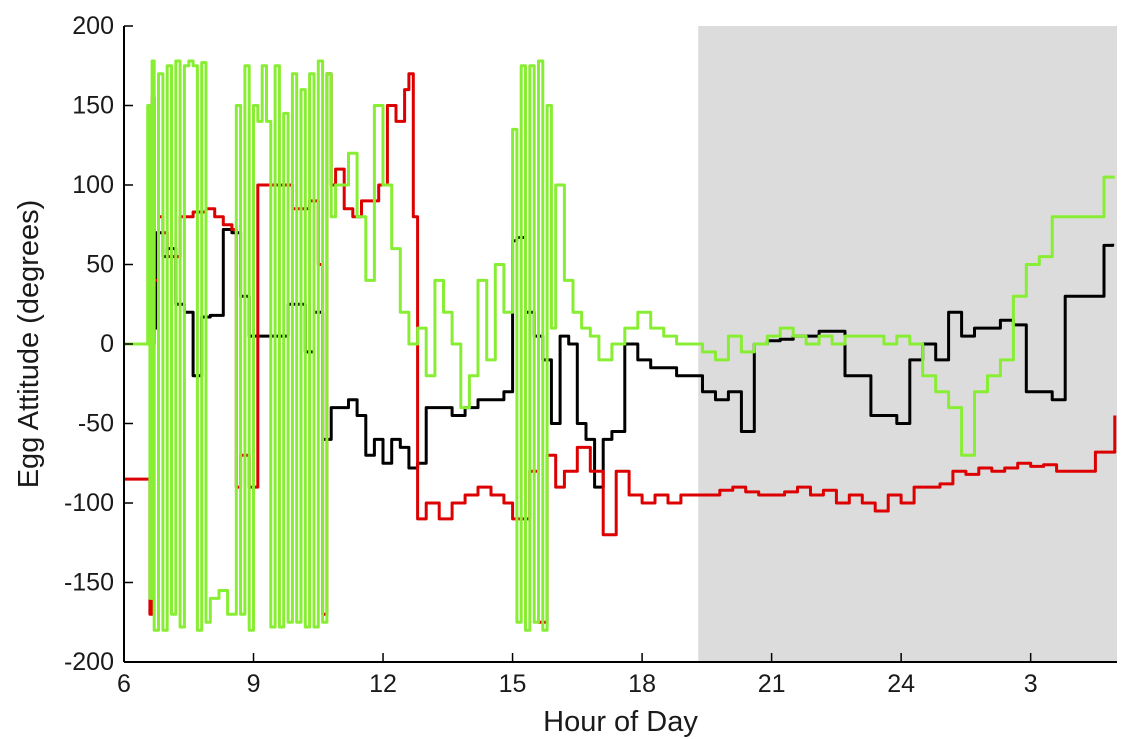 The width and height of the screenshot is (1125, 739). I want to click on x-tick-label: 15, so click(513, 684).